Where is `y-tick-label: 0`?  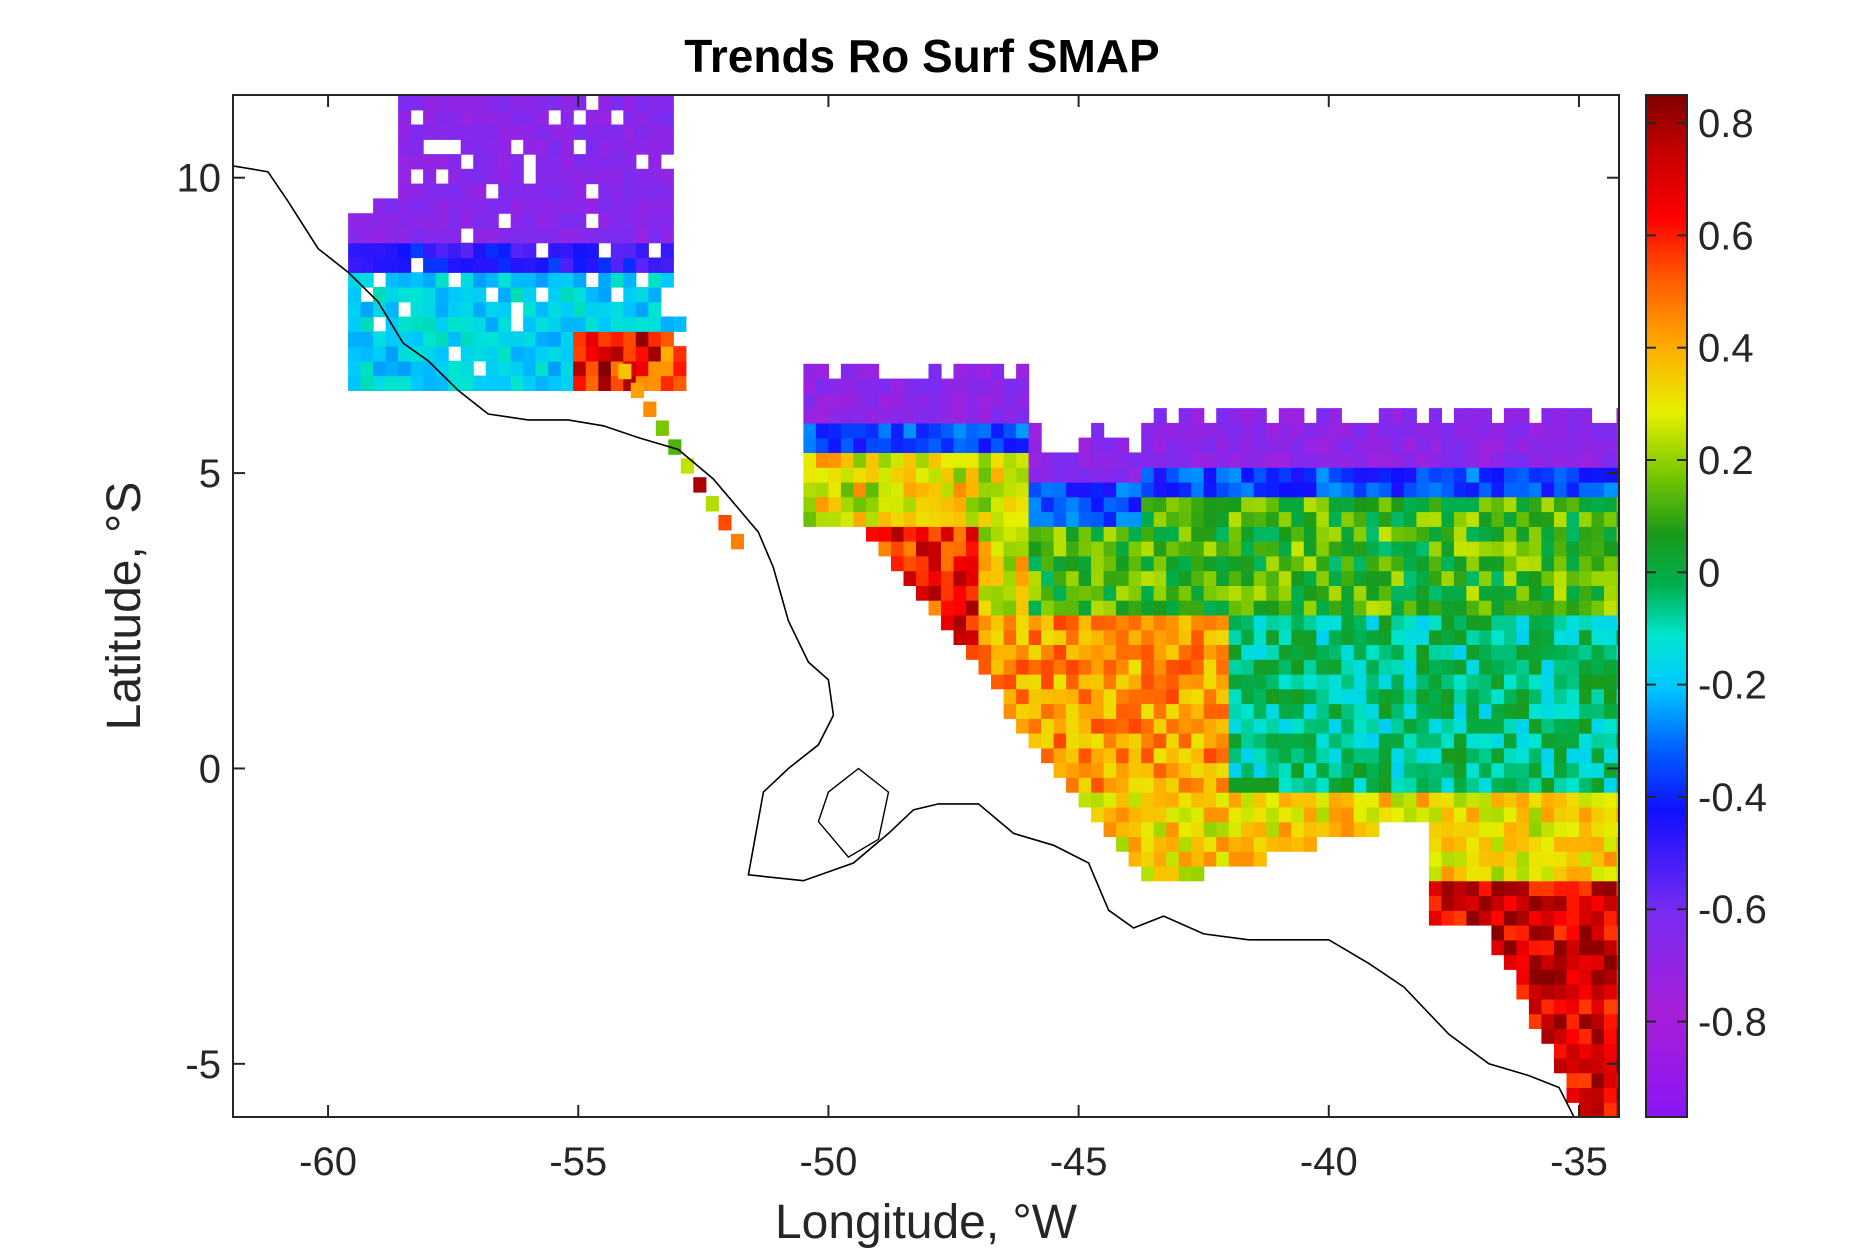
y-tick-label: 0 is located at coordinates (210, 769).